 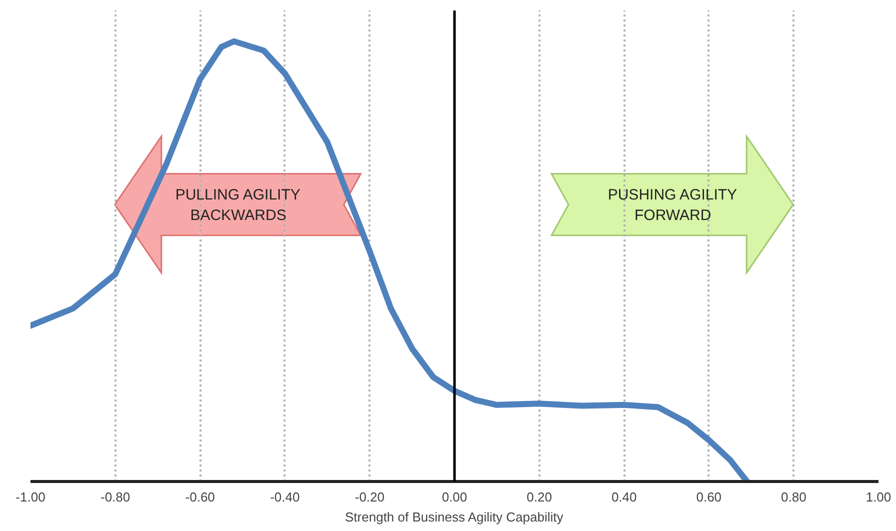 What do you see at coordinates (285, 497) in the screenshot?
I see `x-tick-label: -0.40` at bounding box center [285, 497].